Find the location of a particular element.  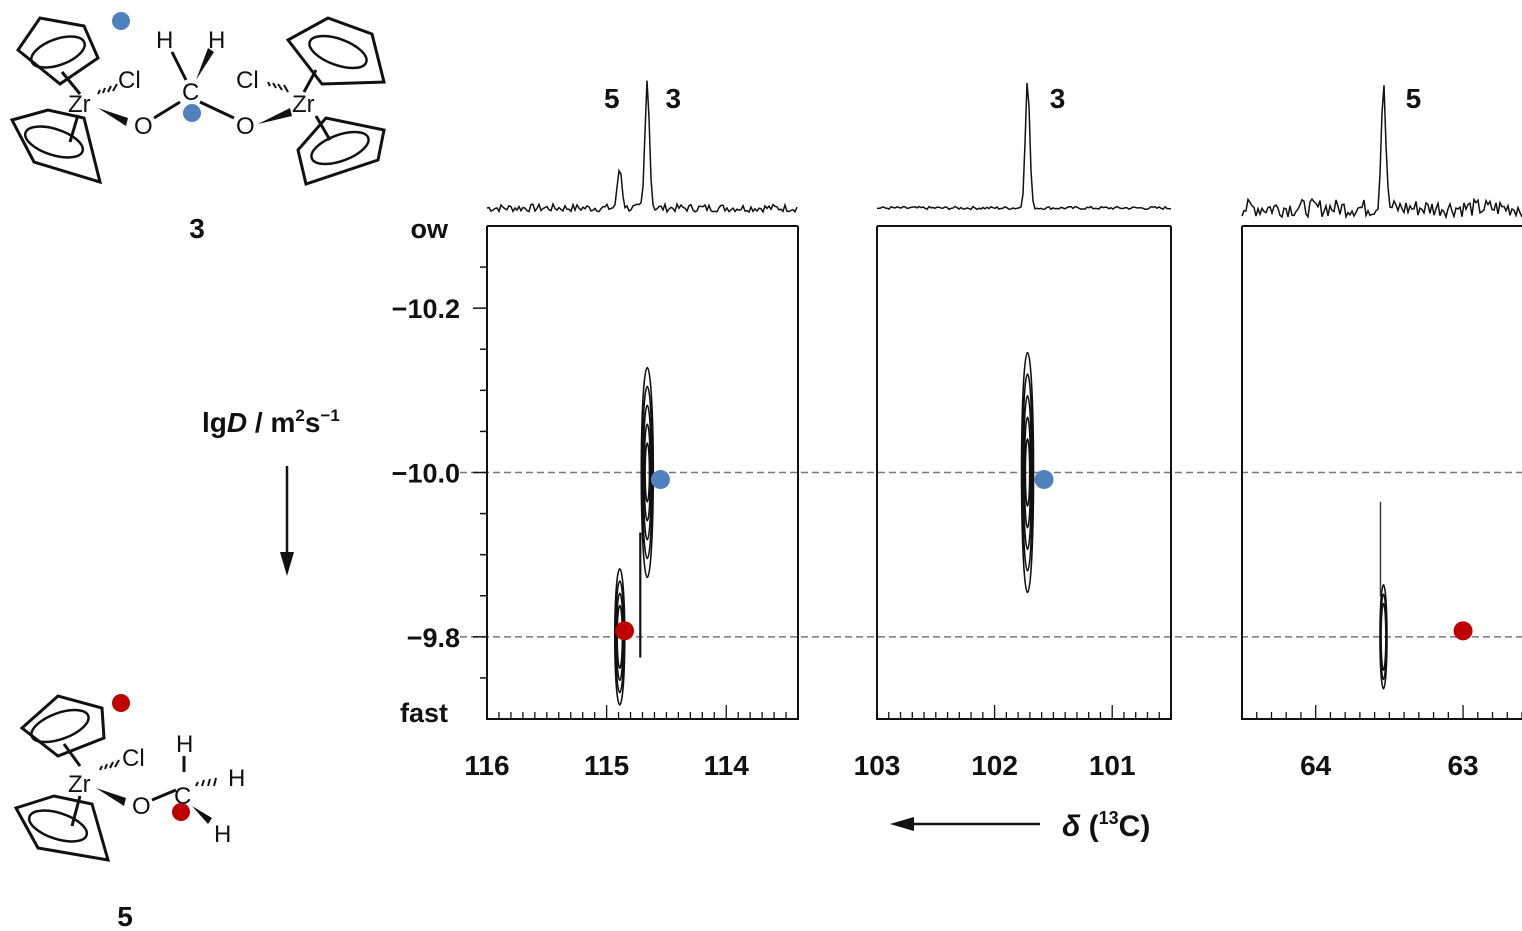

compound-5-atoms: Zr Cl O C H H H 5 is located at coordinates (156, 812).